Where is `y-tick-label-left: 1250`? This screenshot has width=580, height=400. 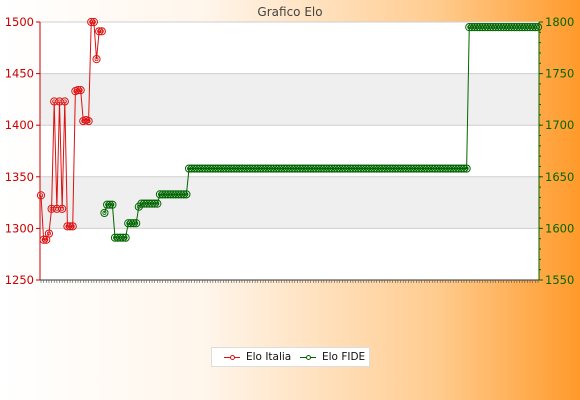 y-tick-label-left: 1250 is located at coordinates (19, 280).